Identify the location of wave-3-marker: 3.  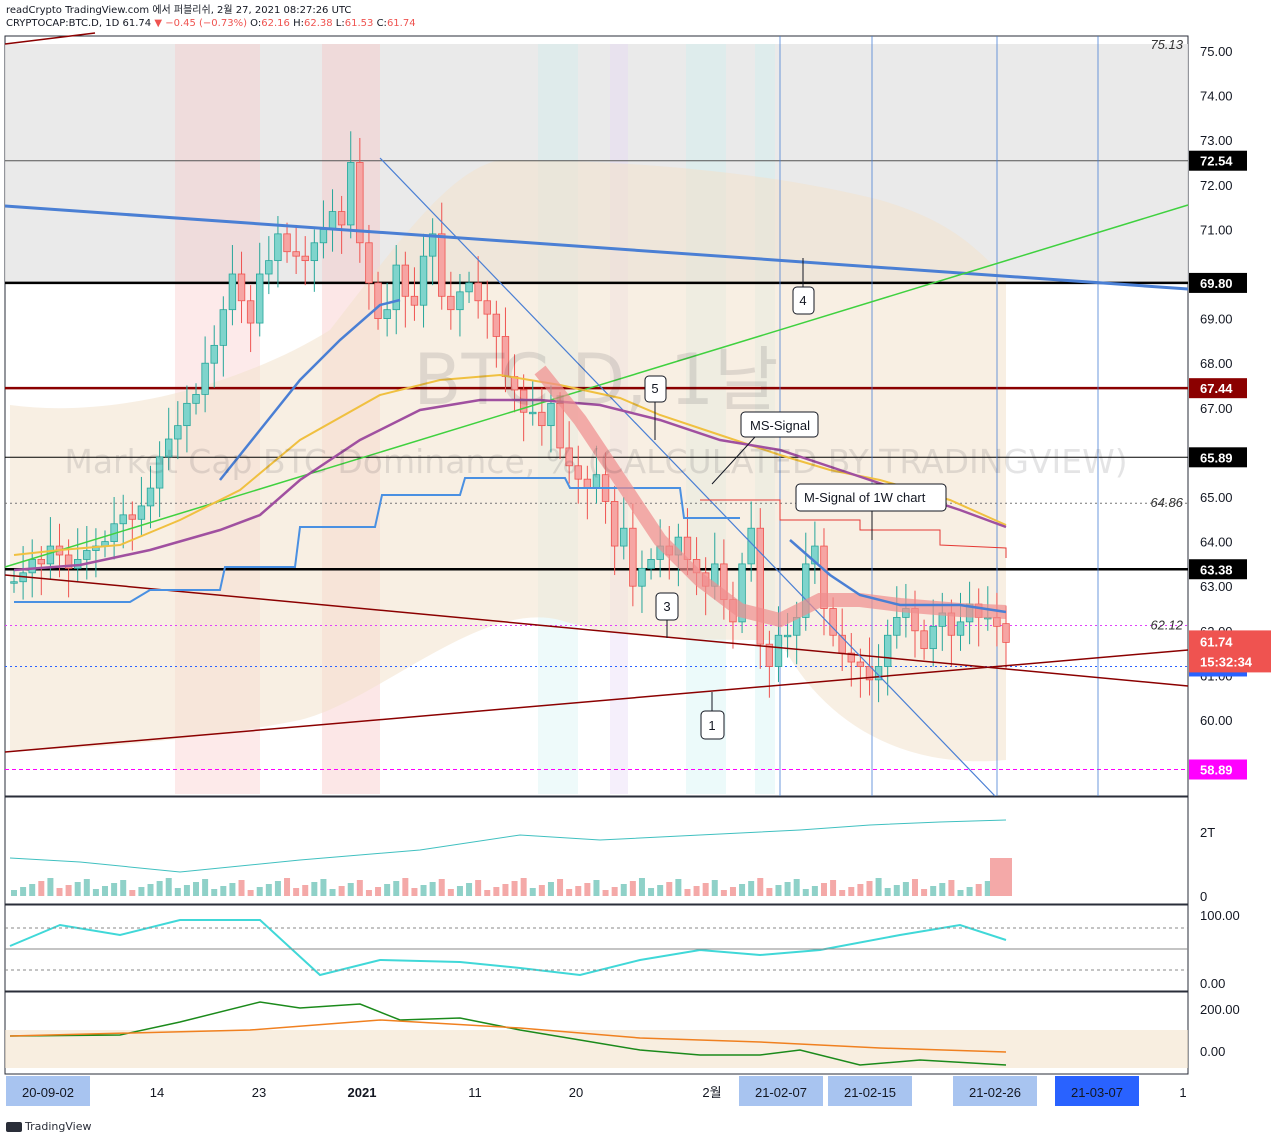
(667, 615).